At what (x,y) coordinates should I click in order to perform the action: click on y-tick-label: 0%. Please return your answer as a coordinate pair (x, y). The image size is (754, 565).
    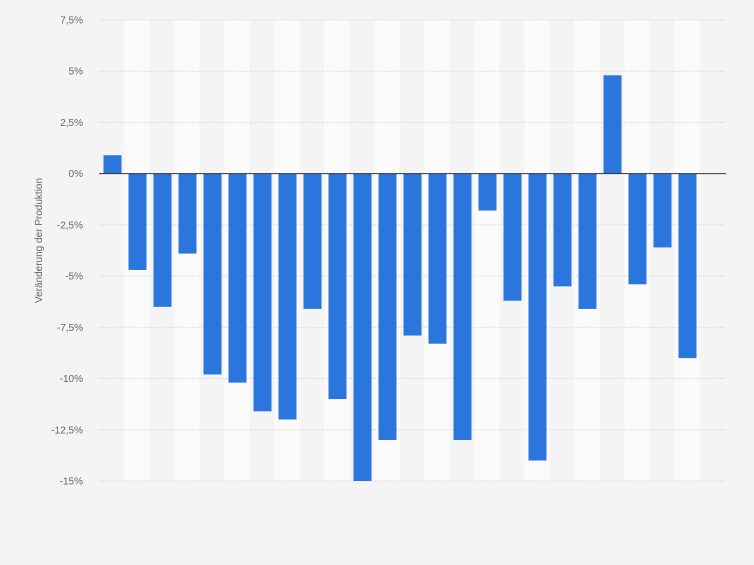
    Looking at the image, I should click on (76, 174).